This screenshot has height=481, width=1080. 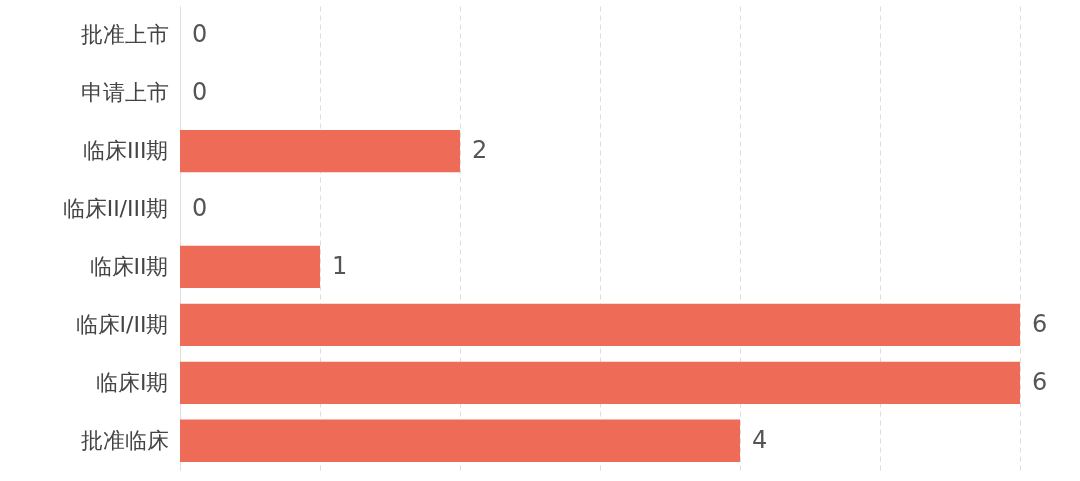 What do you see at coordinates (132, 382) in the screenshot?
I see `y-tick-label: 临床I期` at bounding box center [132, 382].